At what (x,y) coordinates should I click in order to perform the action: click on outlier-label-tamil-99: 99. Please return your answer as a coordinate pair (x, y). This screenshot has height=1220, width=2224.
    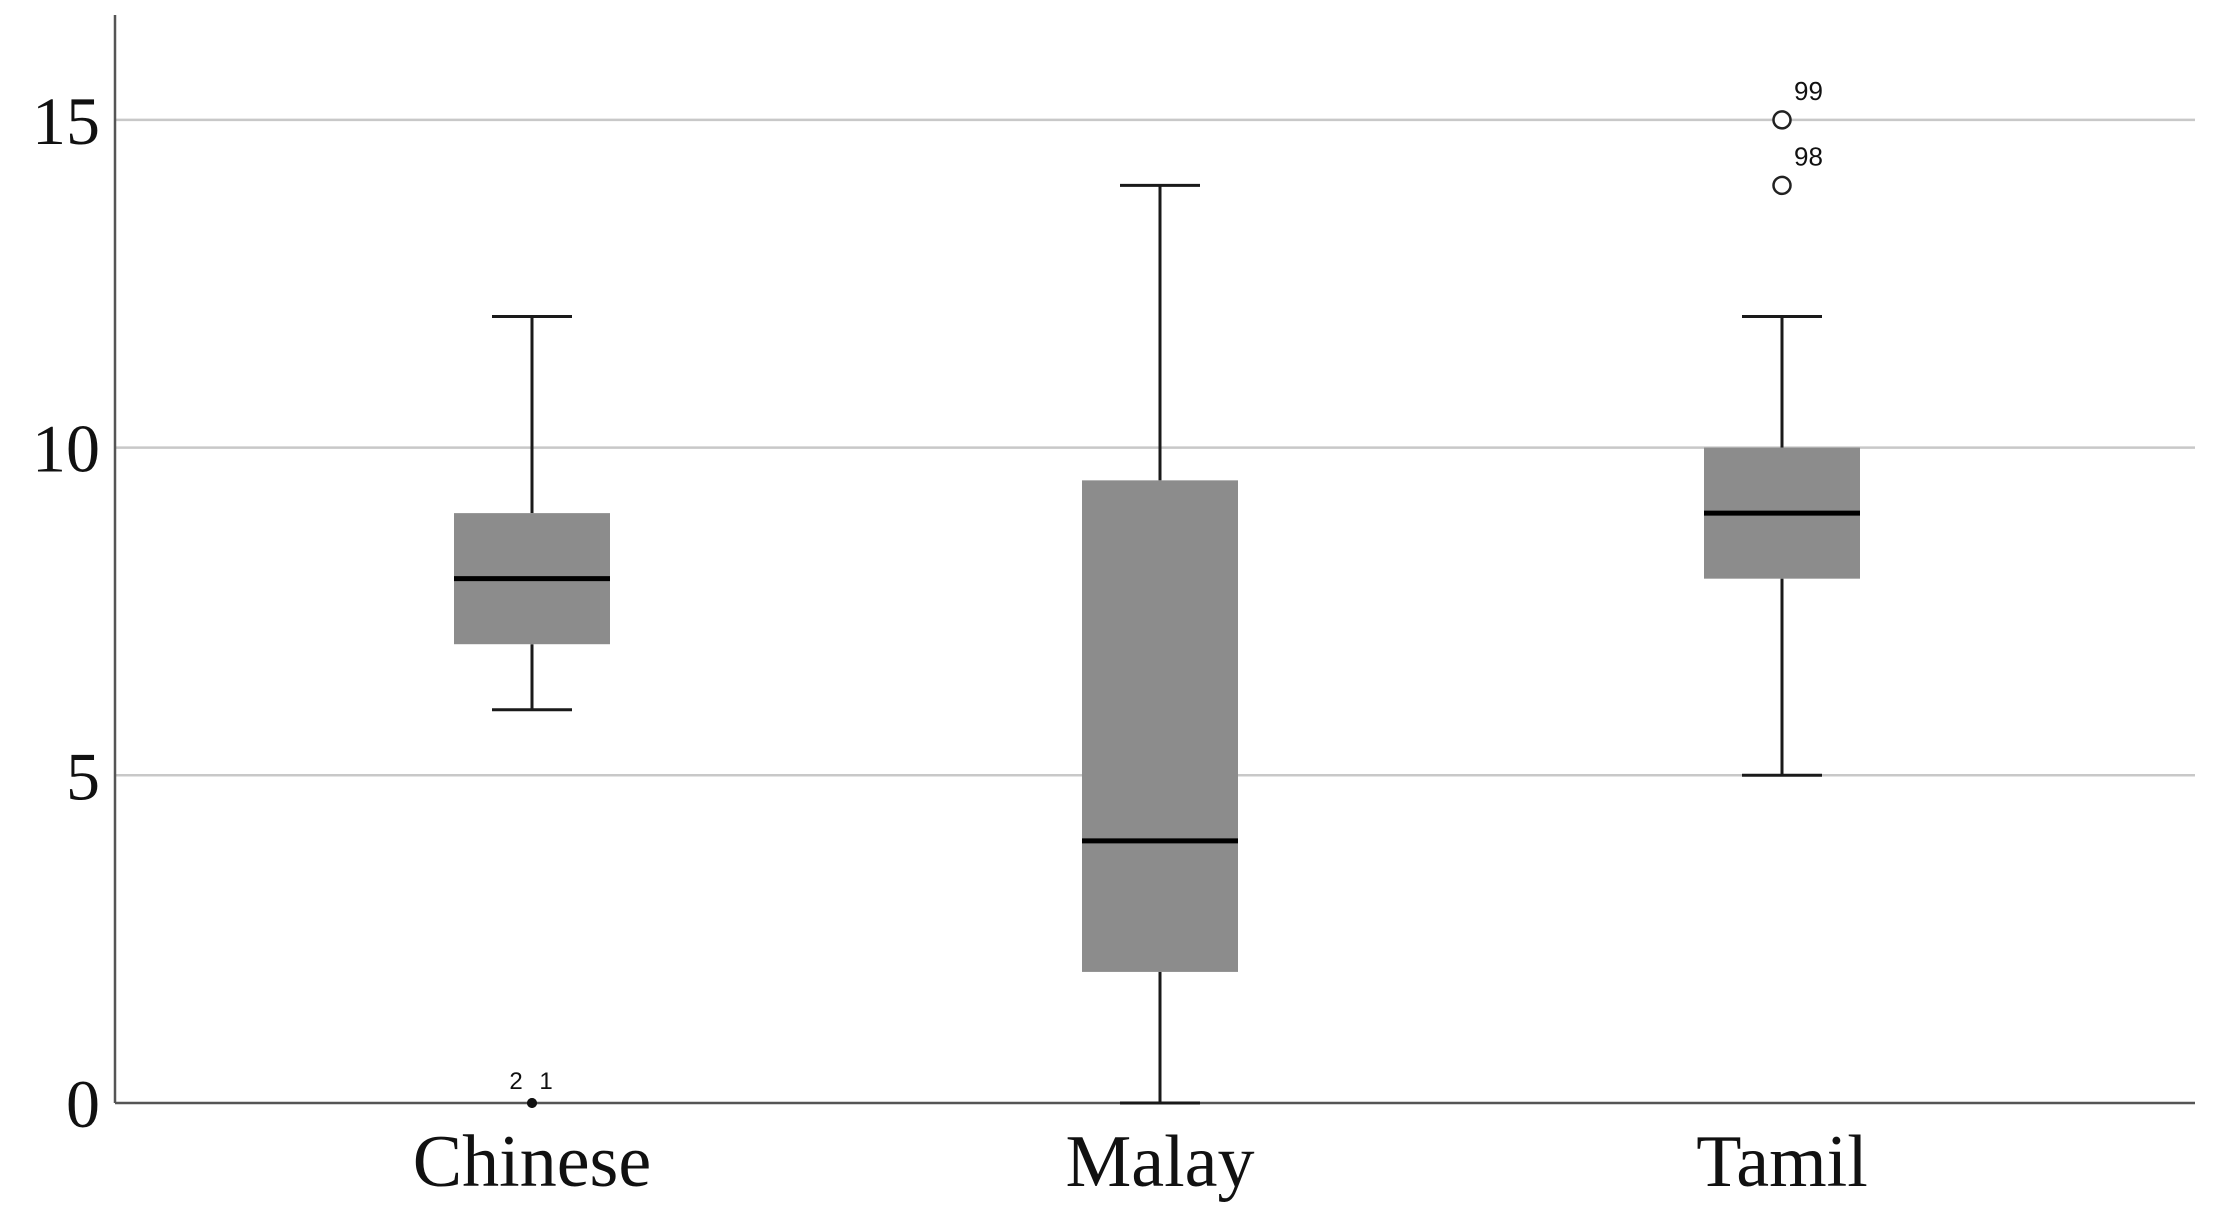
    Looking at the image, I should click on (1808, 91).